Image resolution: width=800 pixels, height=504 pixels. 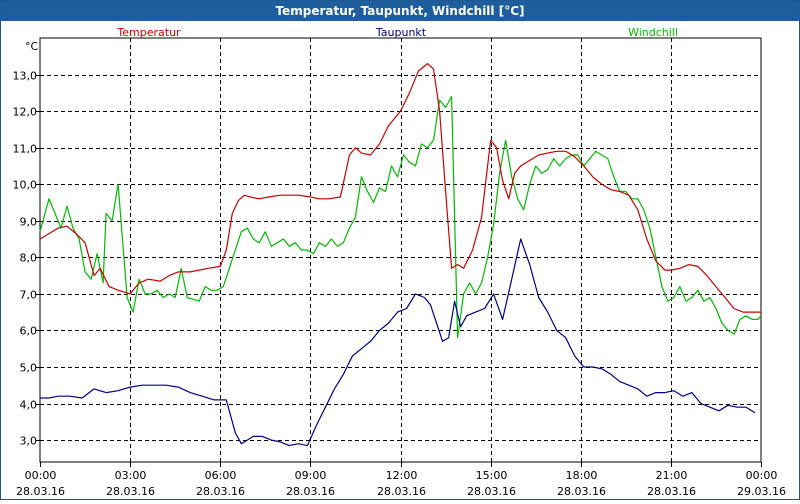 I want to click on legend-windchill: Windchill, so click(x=653, y=32).